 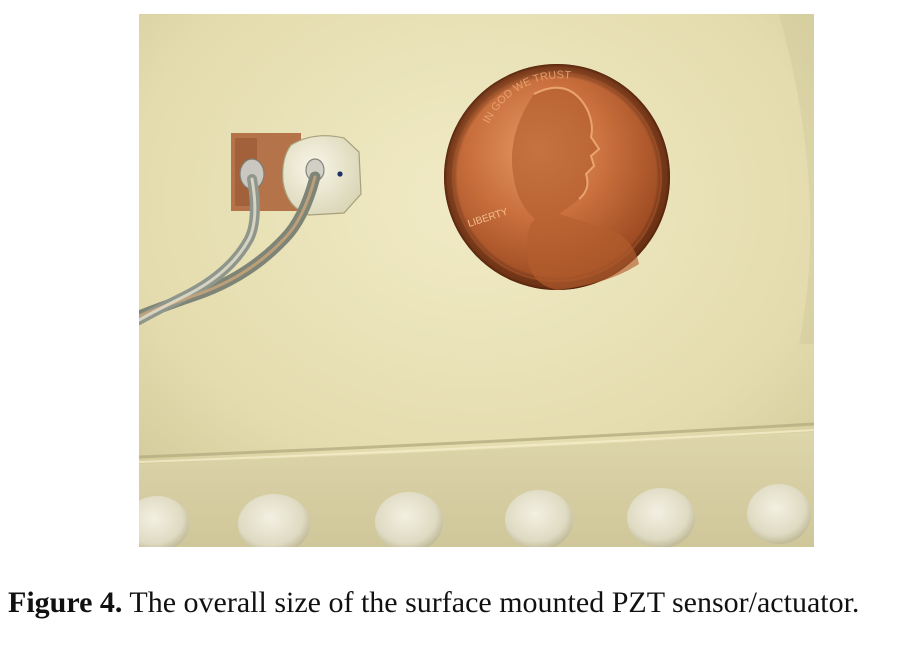 I want to click on ridge-line, so click(x=476, y=440).